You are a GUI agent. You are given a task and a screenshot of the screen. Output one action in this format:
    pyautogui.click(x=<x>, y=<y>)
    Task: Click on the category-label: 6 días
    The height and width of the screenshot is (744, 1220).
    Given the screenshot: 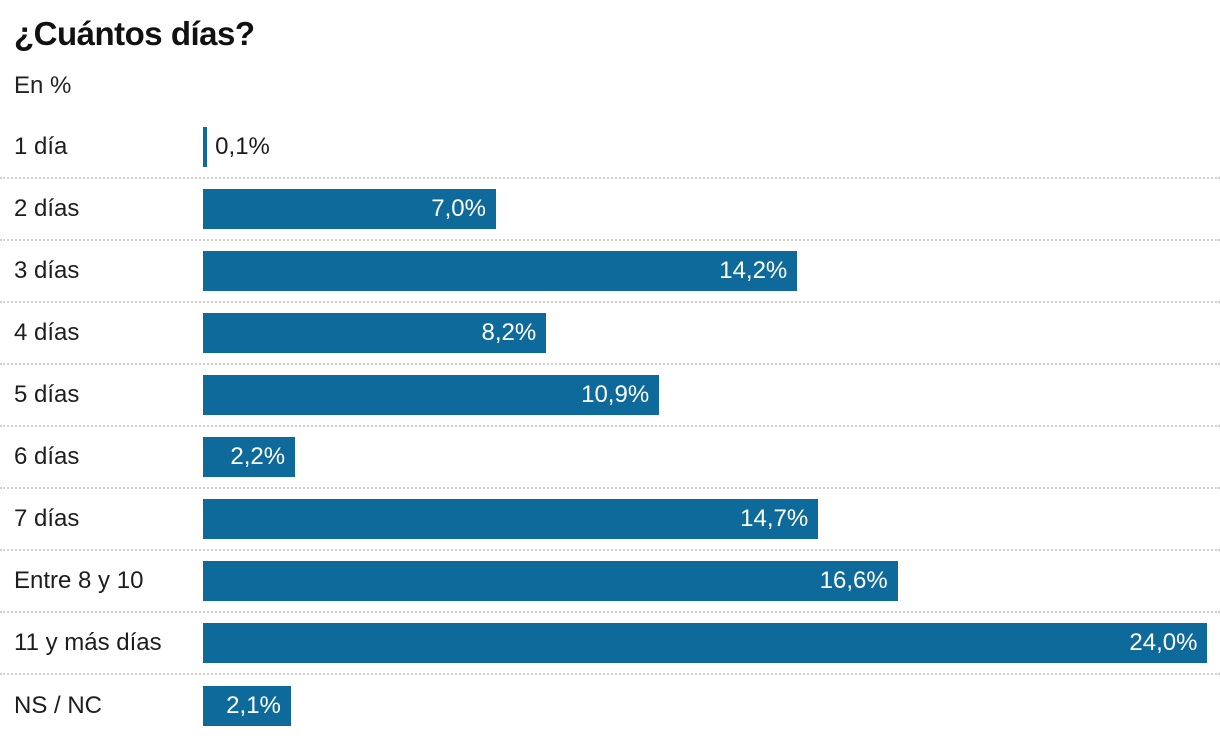 What is the action you would take?
    pyautogui.click(x=47, y=457)
    